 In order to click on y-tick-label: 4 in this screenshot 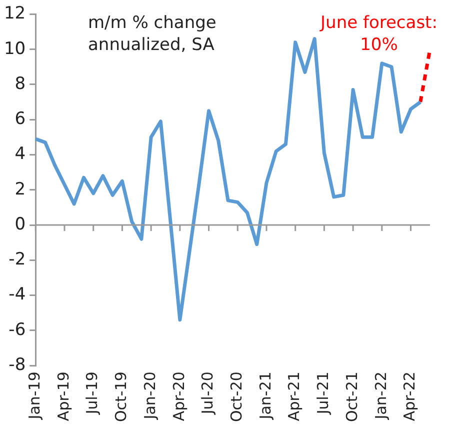, I will do `click(20, 154)`.